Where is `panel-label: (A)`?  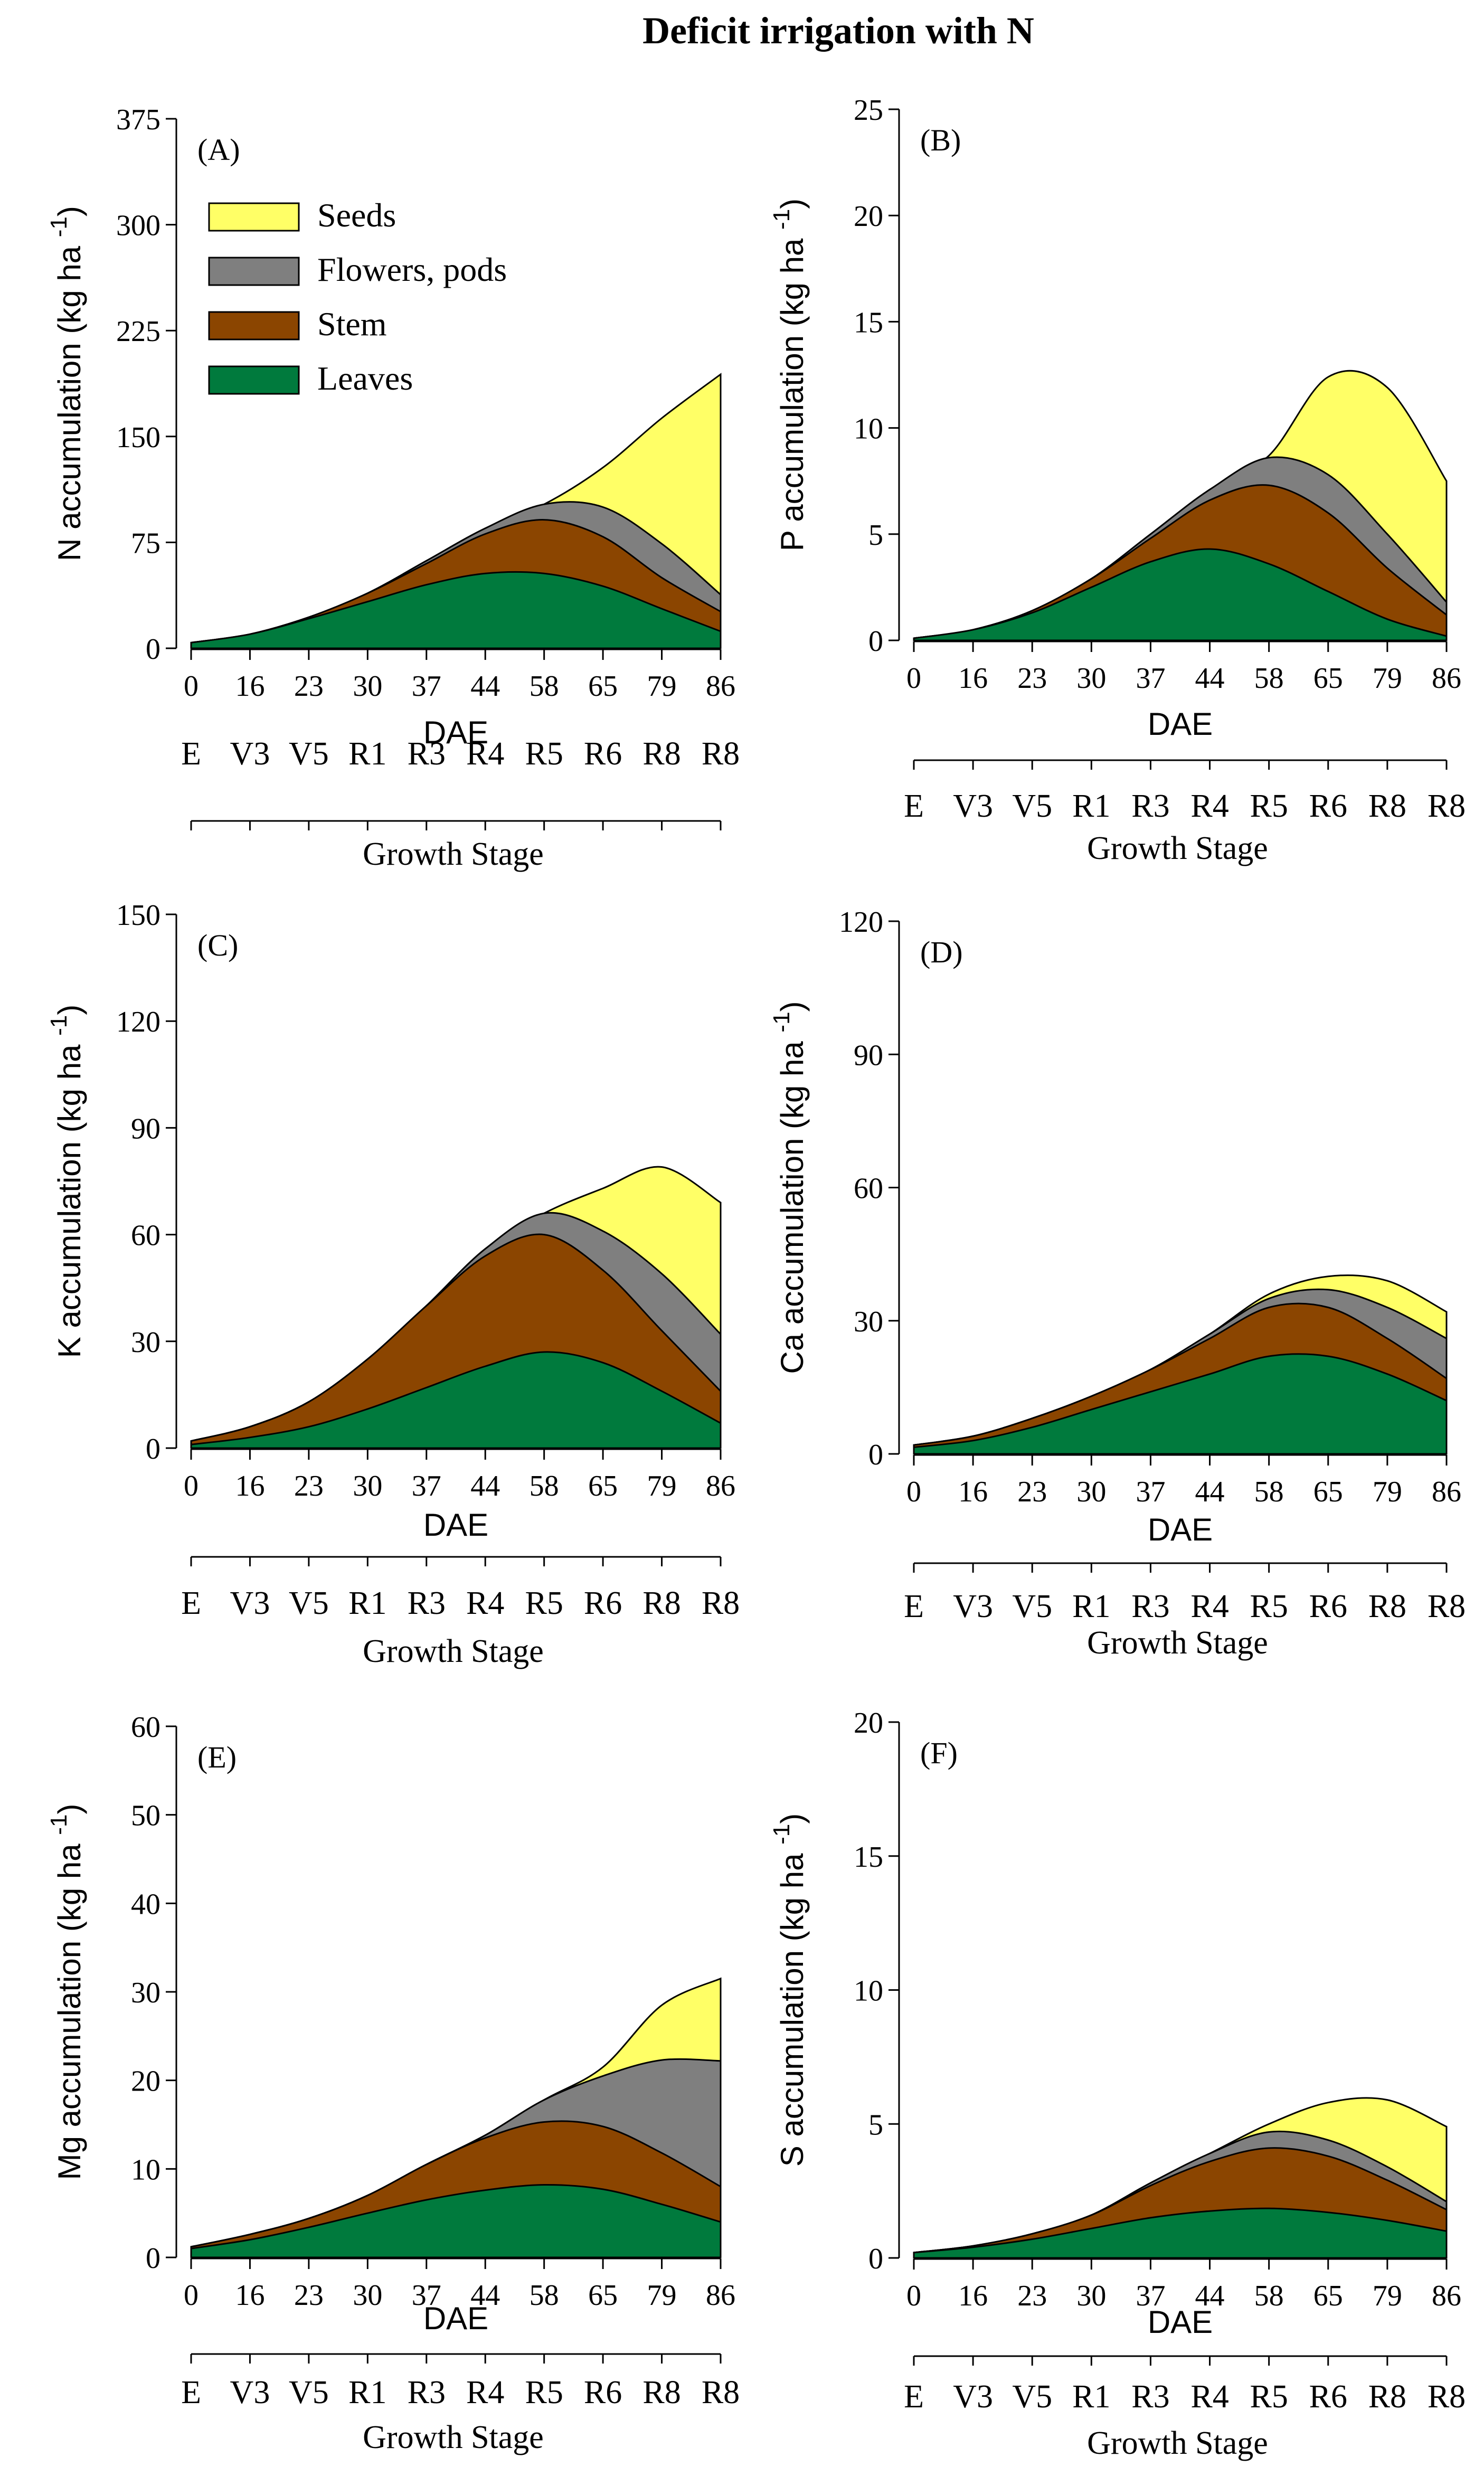 panel-label: (A) is located at coordinates (218, 150).